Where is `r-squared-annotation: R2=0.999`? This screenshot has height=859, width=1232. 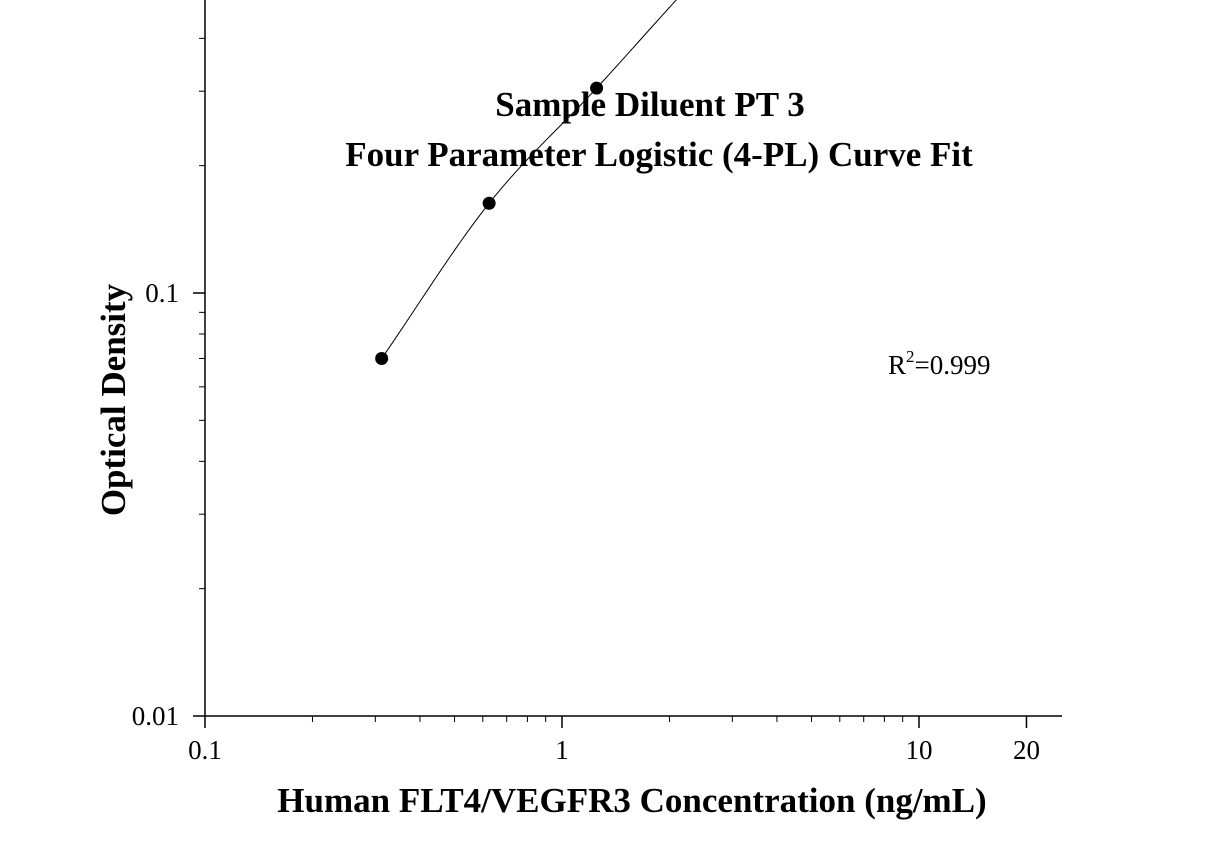
r-squared-annotation: R2=0.999 is located at coordinates (939, 363).